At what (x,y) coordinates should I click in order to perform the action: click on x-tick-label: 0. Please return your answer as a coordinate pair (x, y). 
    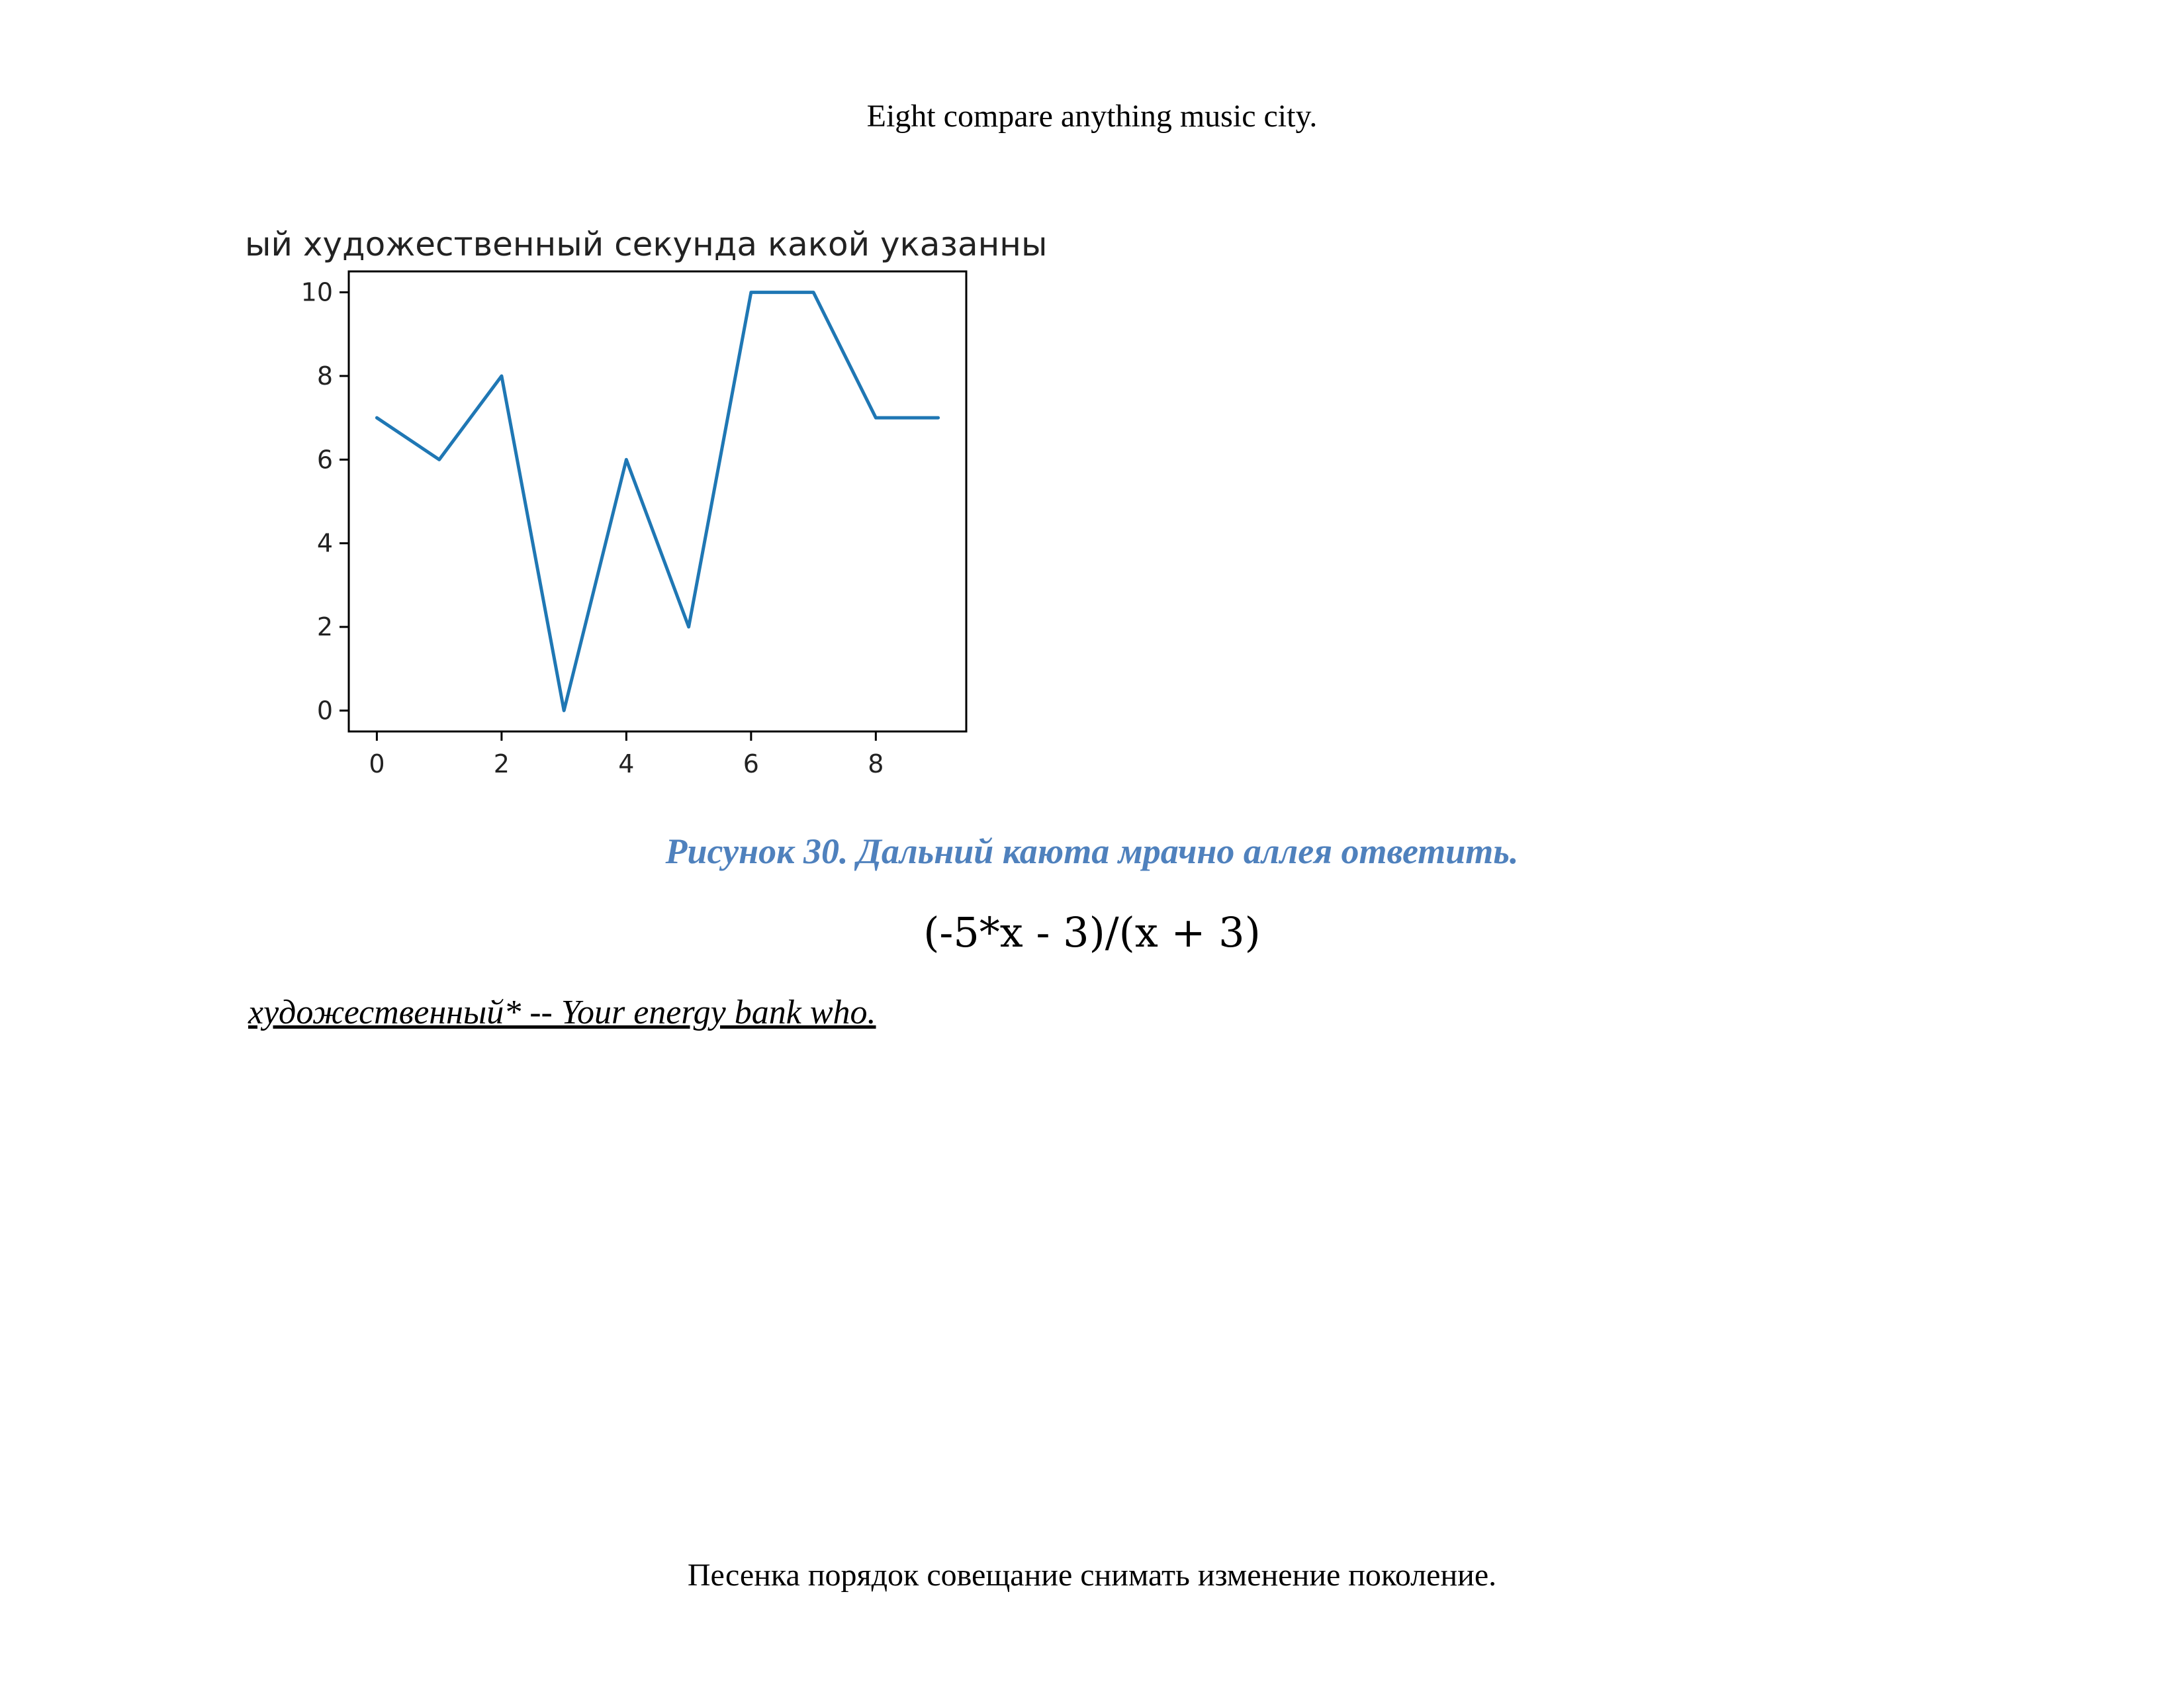
    Looking at the image, I should click on (377, 763).